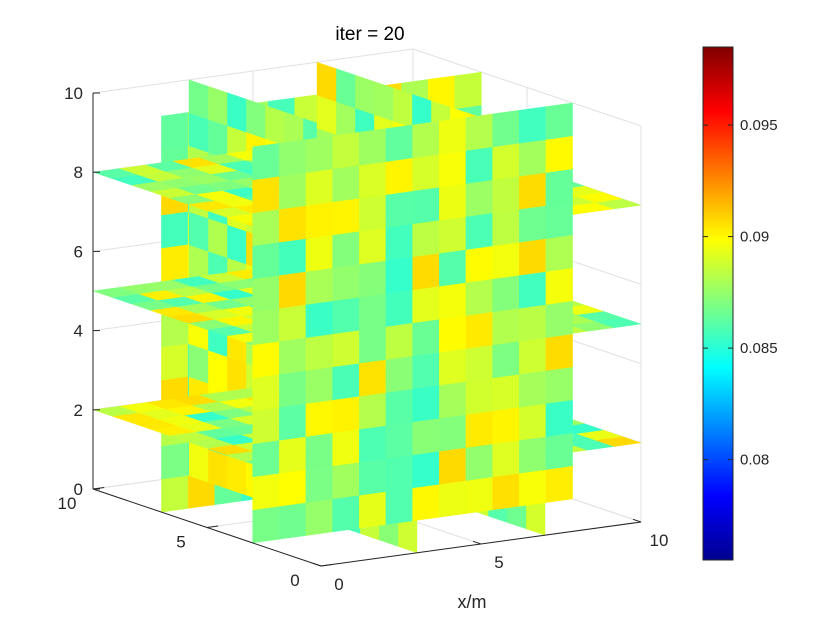 This screenshot has height=630, width=840. What do you see at coordinates (180, 542) in the screenshot?
I see `y-tick-label: 5` at bounding box center [180, 542].